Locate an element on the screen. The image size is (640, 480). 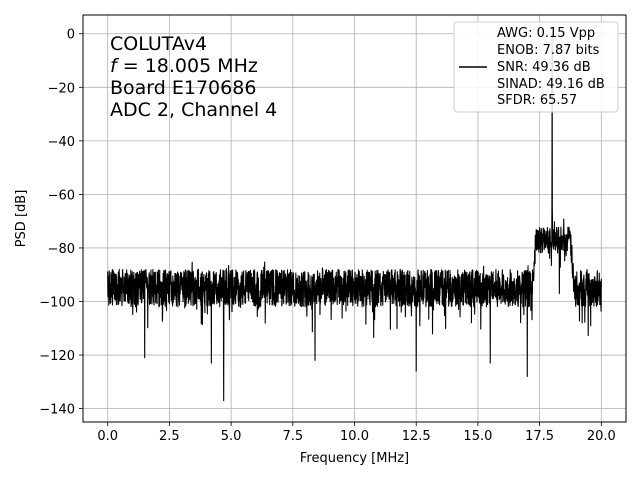
x-tick-label: 2.5 is located at coordinates (169, 436).